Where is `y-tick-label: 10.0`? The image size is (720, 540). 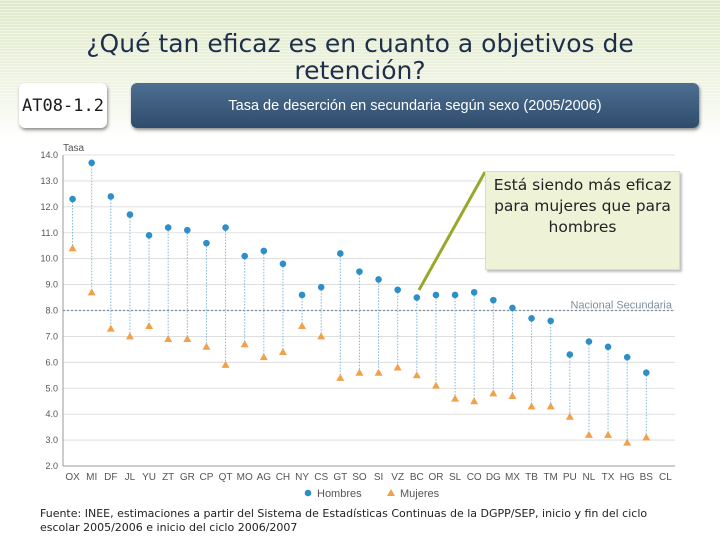 y-tick-label: 10.0 is located at coordinates (49, 259).